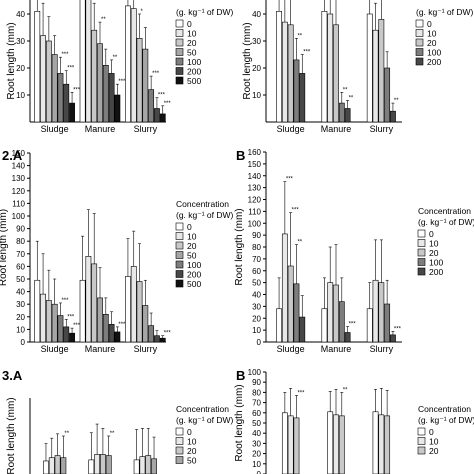 The width and height of the screenshot is (474, 474). Describe the element at coordinates (256, 41) in the screenshot. I see `y-tick-label: 30` at that location.